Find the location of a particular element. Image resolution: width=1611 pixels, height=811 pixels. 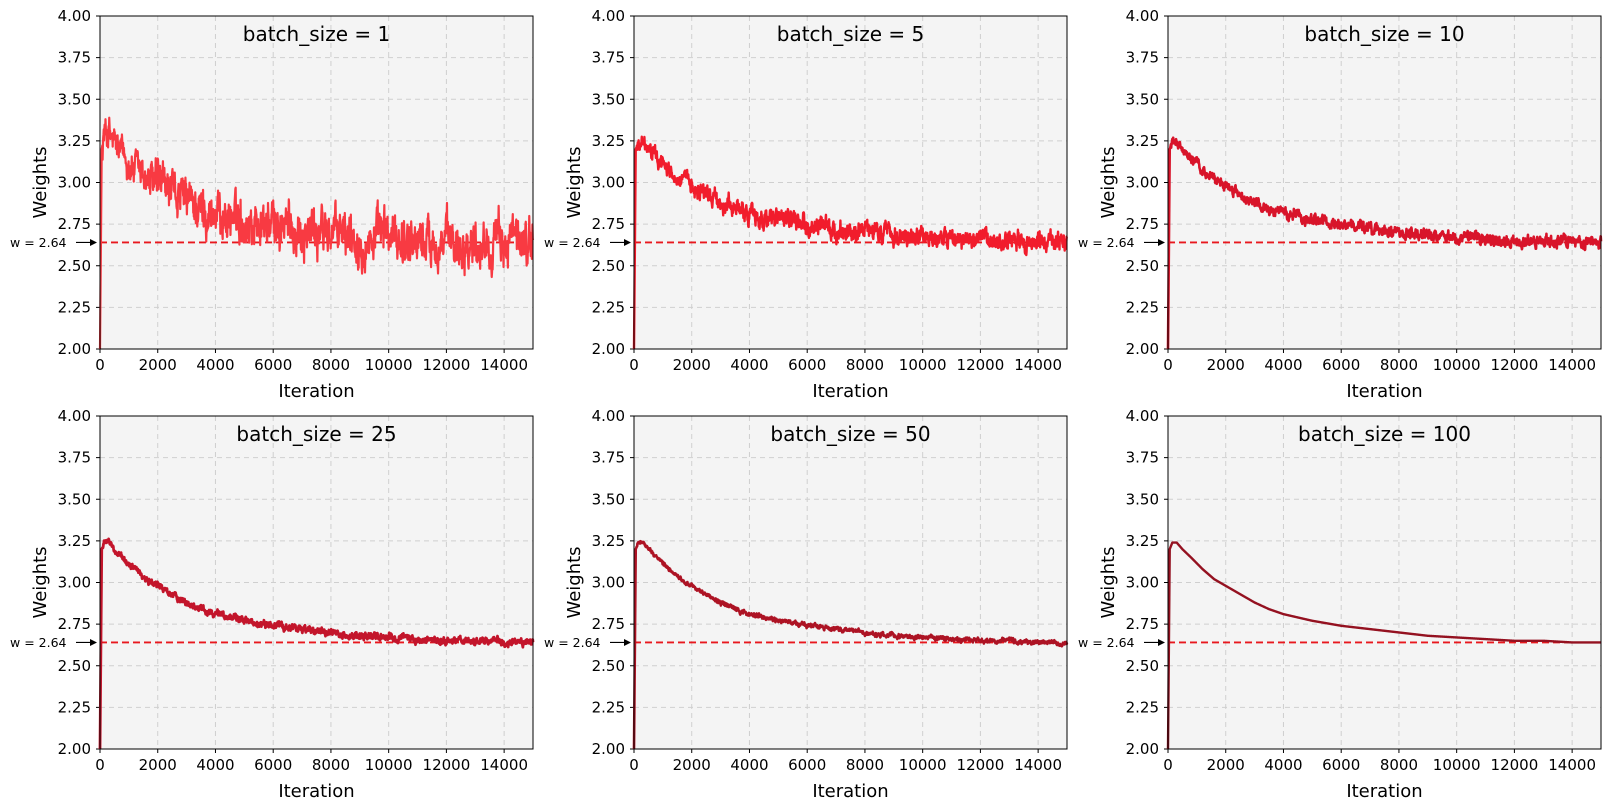

panel-title: batch_size = 10 is located at coordinates (1384, 34).